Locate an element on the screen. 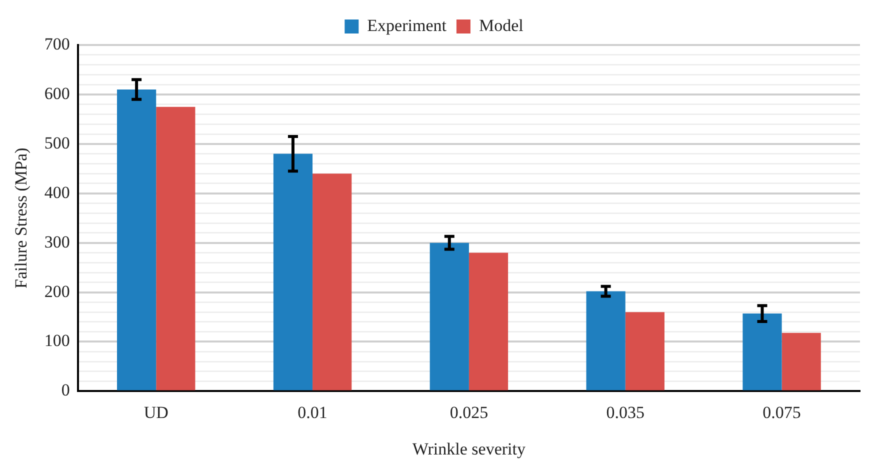  legend-label: Model is located at coordinates (501, 25).